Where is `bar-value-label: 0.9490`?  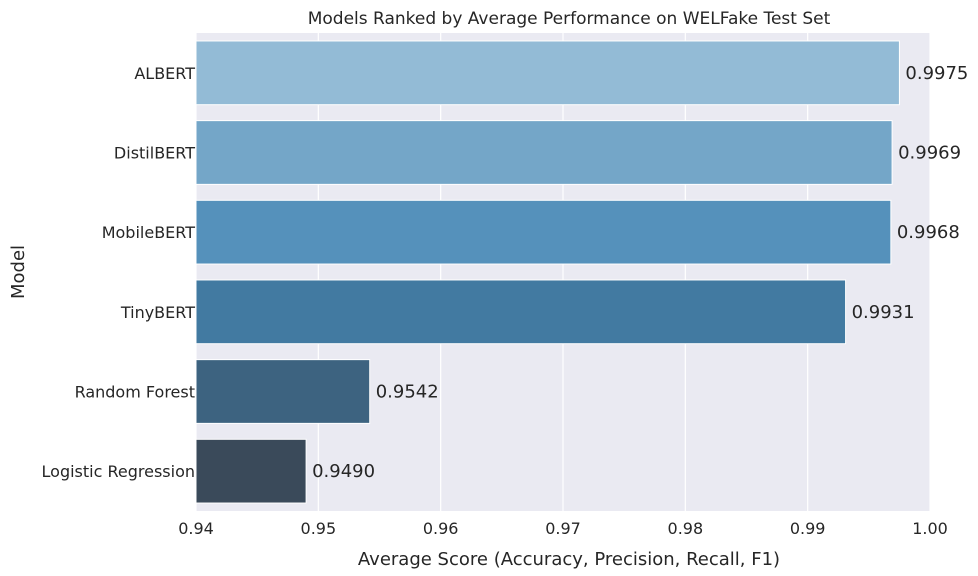
bar-value-label: 0.9490 is located at coordinates (343, 471).